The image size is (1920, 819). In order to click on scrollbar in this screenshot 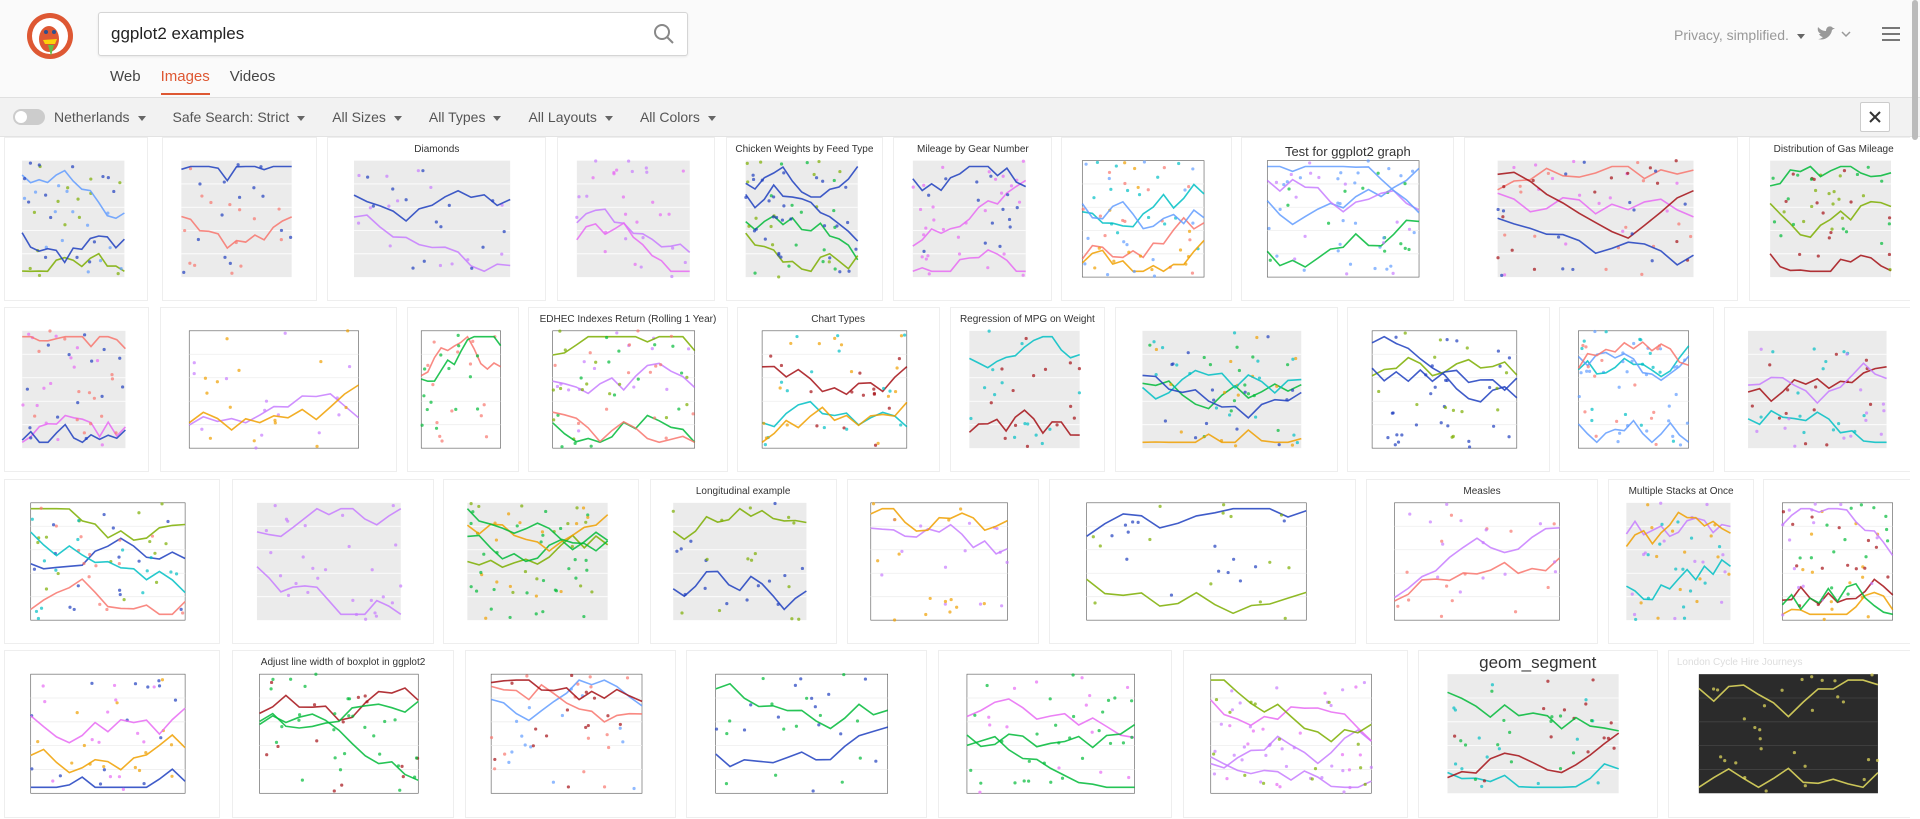, I will do `click(1915, 70)`.